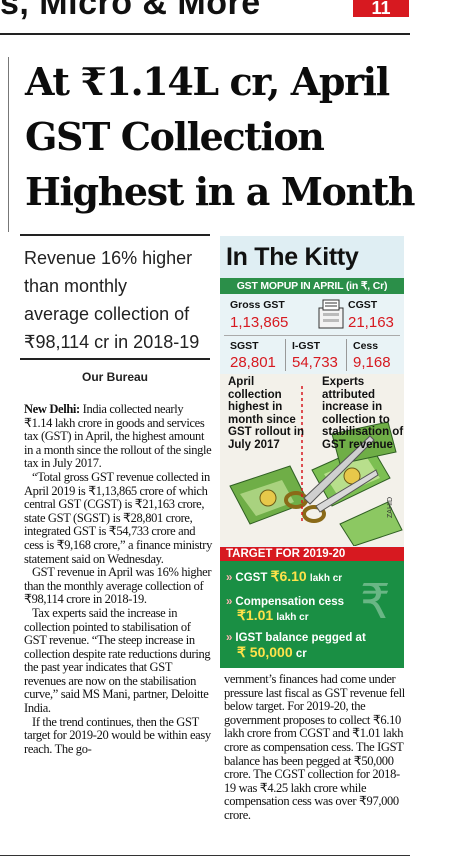 The width and height of the screenshot is (451, 865). Describe the element at coordinates (312, 614) in the screenshot. I see `target-panel` at that location.